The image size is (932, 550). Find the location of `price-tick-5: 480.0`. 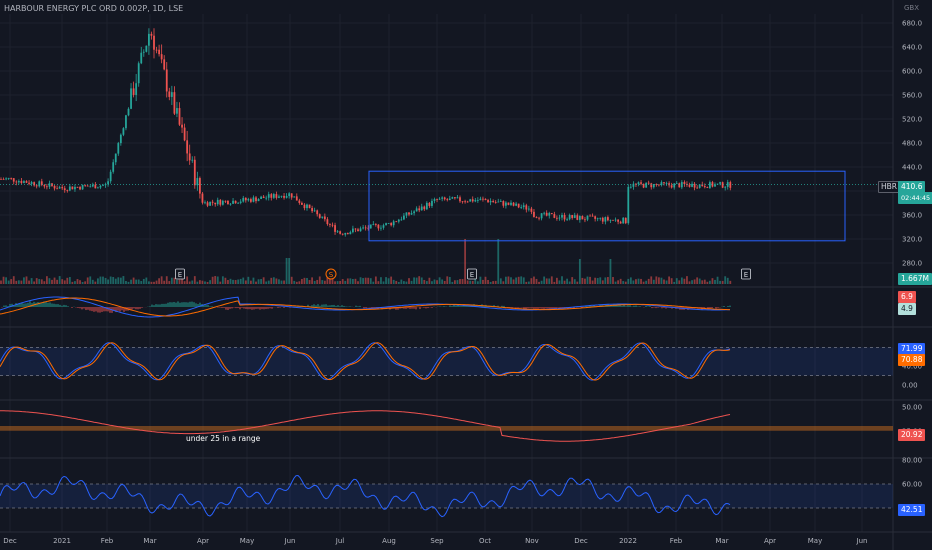

price-tick-5: 480.0 is located at coordinates (912, 144).